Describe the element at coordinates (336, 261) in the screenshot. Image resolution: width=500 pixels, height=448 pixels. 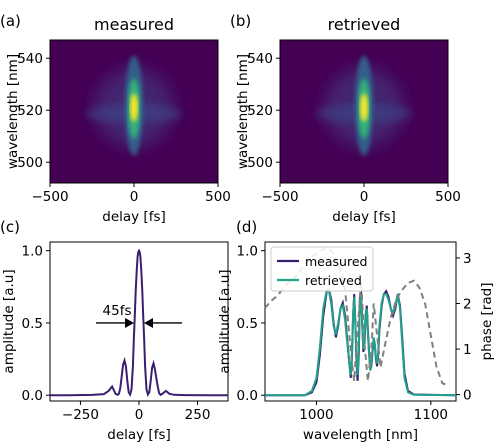
I see `legend-label: measured` at that location.